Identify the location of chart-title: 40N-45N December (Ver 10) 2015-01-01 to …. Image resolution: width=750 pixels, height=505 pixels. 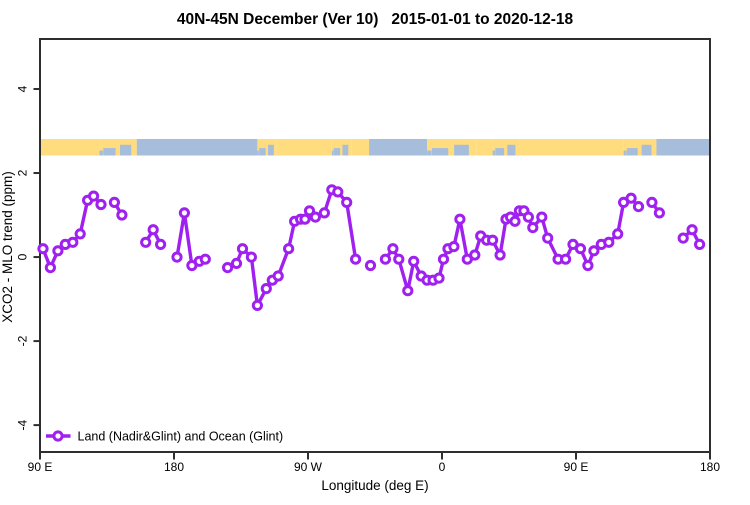
(375, 19).